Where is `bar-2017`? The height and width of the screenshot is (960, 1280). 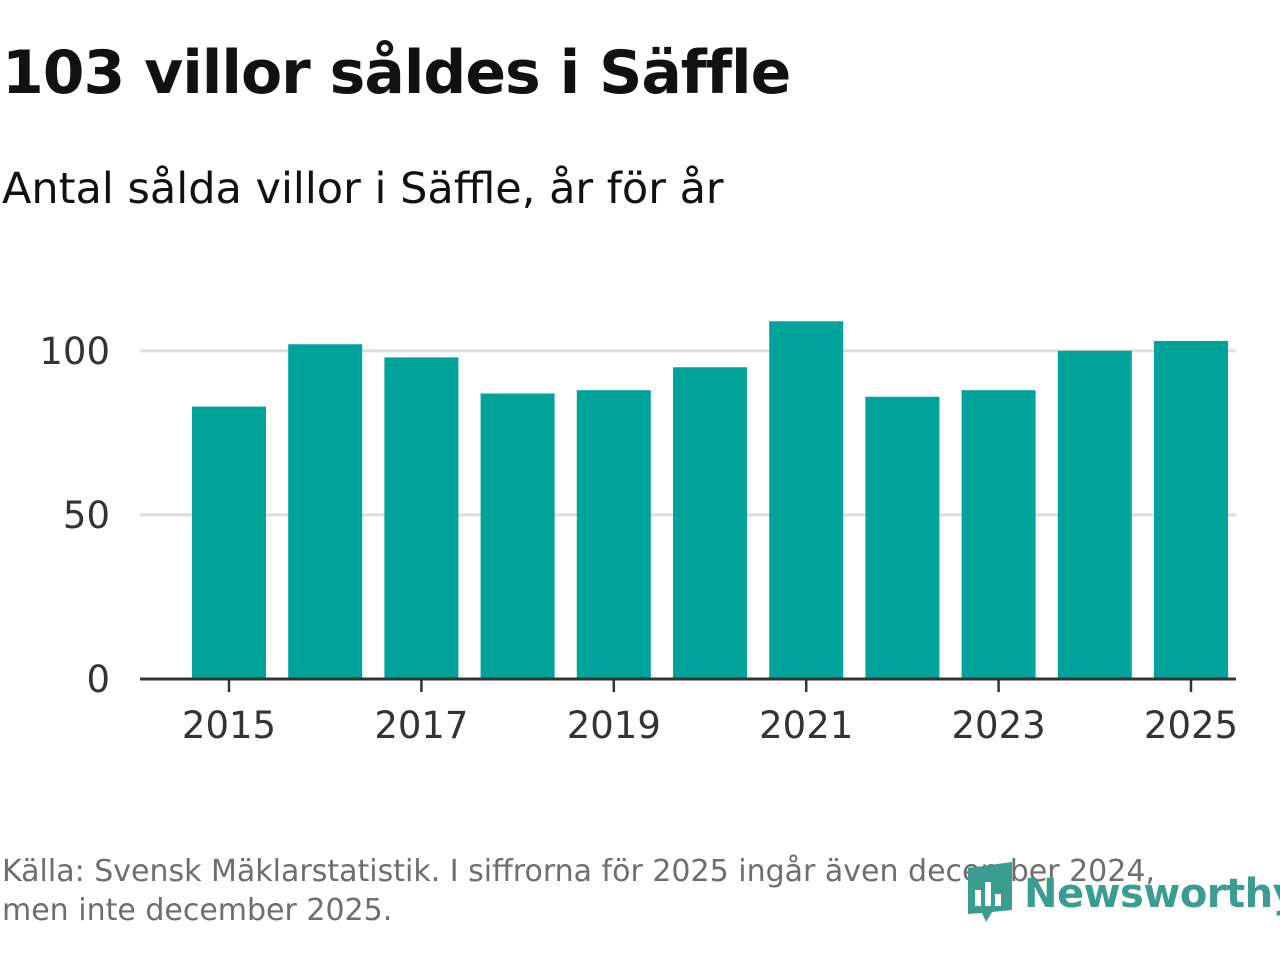 bar-2017 is located at coordinates (421, 518).